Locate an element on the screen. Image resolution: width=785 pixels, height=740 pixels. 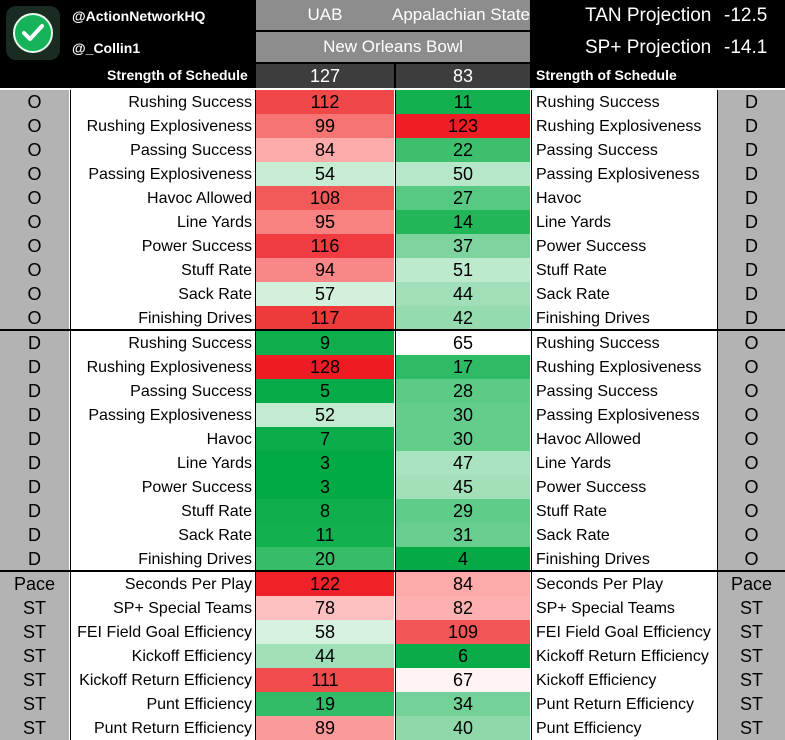
team-b-rank: 42 is located at coordinates (463, 318).